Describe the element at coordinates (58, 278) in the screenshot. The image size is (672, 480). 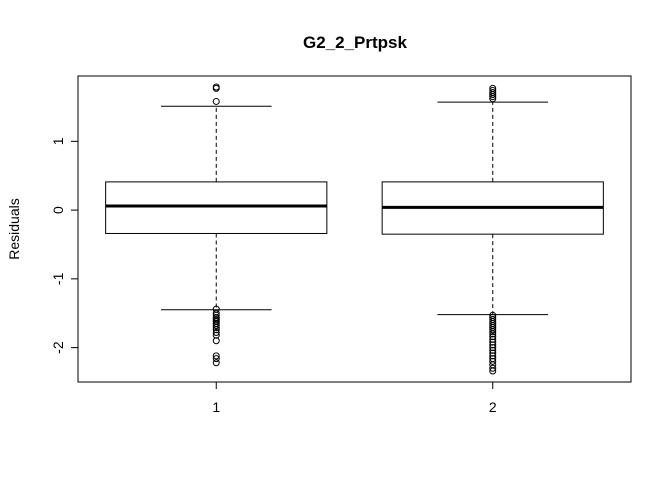
I see `y-tick-label: -1` at that location.